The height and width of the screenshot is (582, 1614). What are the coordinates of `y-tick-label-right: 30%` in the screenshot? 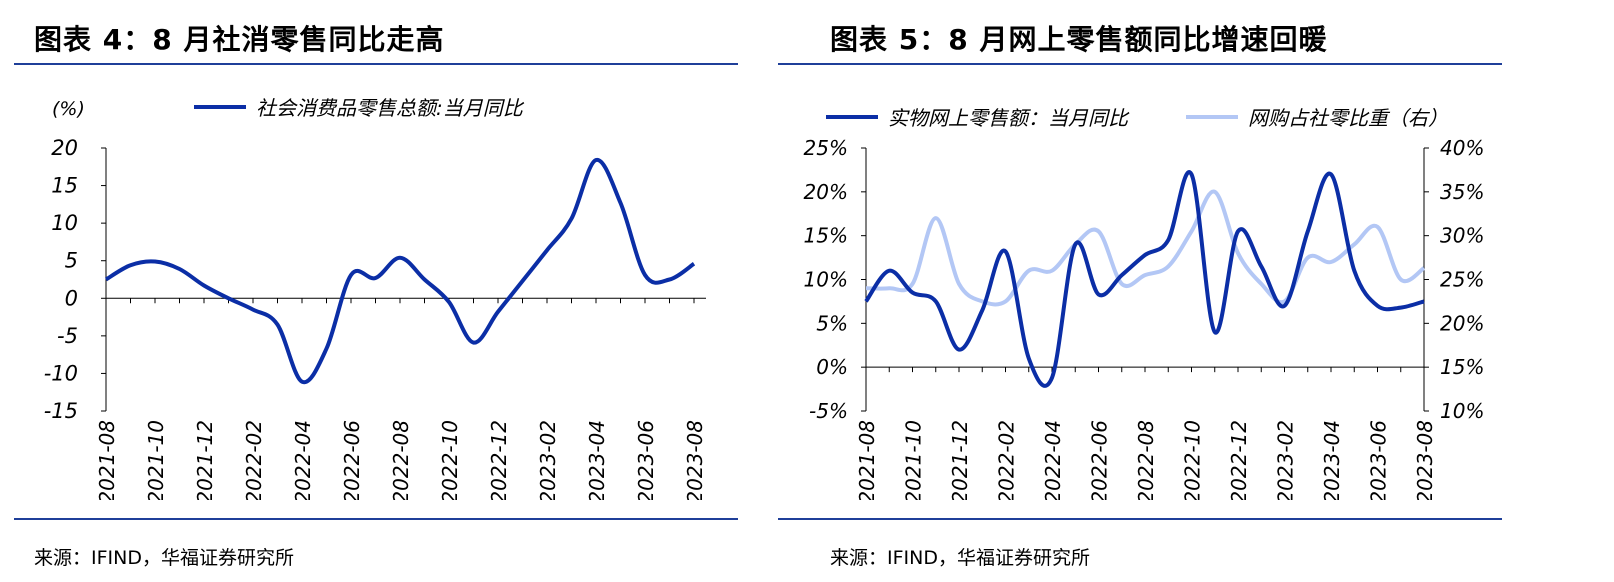 It's located at (1462, 236).